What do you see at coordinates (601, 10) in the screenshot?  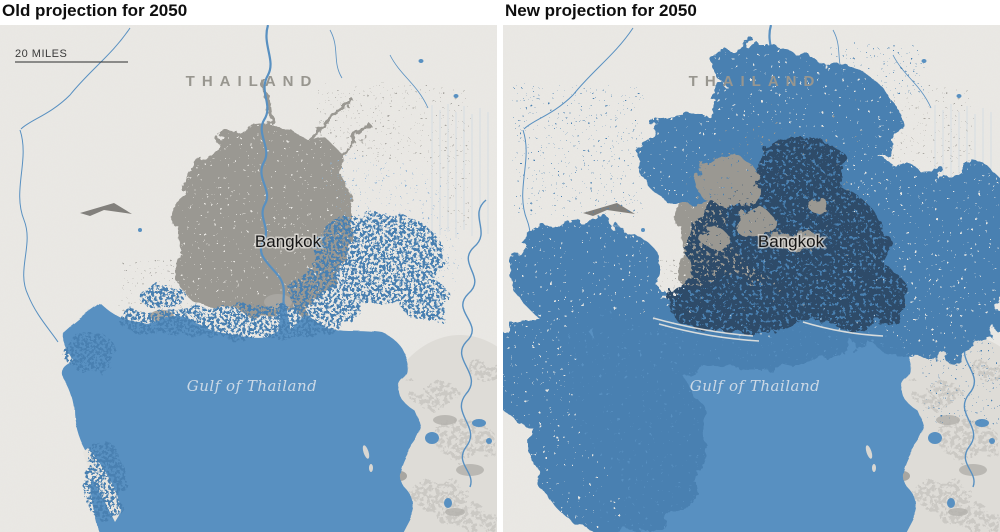 I see `panel-title-new: New projection for 2050` at bounding box center [601, 10].